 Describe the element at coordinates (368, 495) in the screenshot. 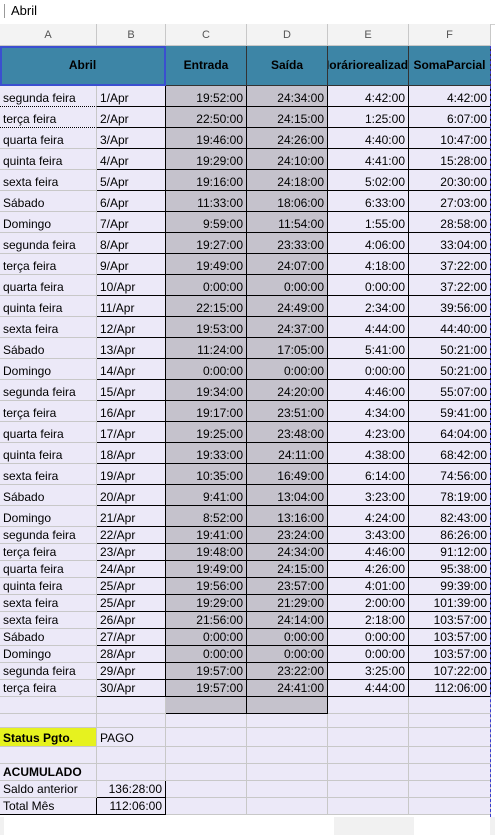

I see `horario-cell: 3:23:00` at that location.